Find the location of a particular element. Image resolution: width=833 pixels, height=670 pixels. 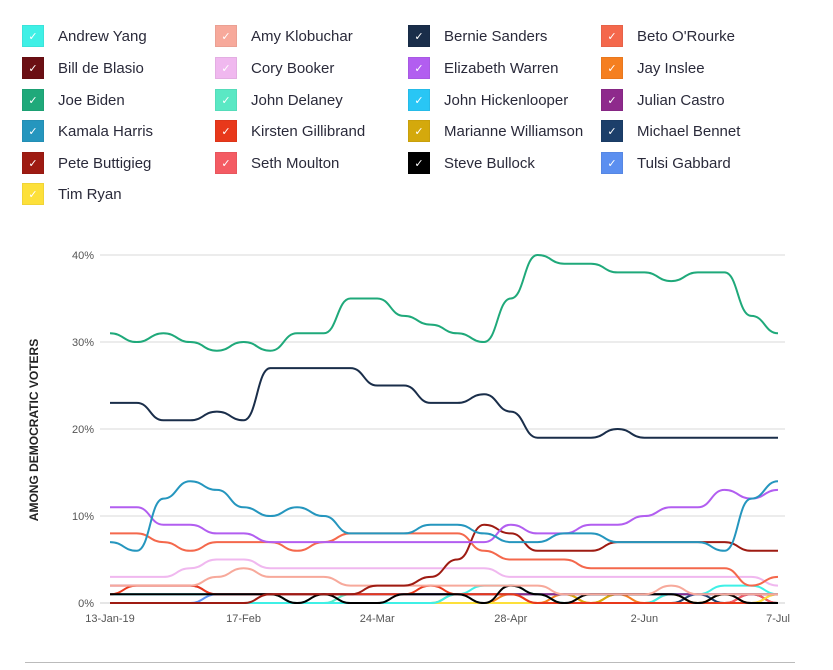

x-tick-label: 7-Jul is located at coordinates (778, 619).